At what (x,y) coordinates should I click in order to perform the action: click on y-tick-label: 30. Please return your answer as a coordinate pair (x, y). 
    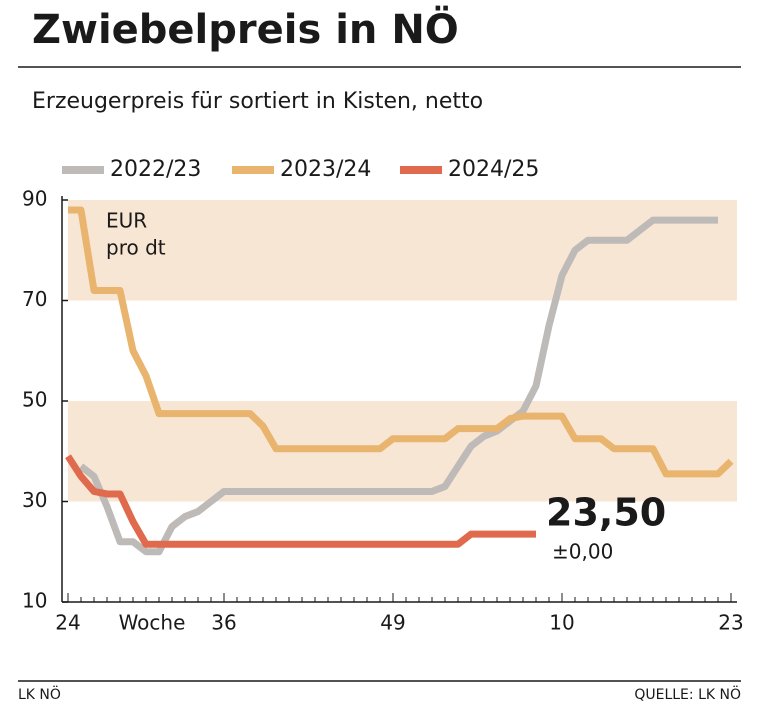
    Looking at the image, I should click on (34, 500).